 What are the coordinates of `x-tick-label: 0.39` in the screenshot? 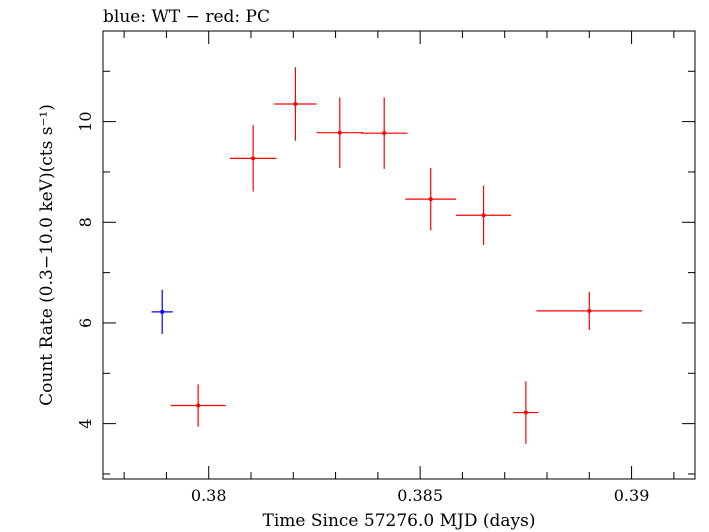 It's located at (632, 495).